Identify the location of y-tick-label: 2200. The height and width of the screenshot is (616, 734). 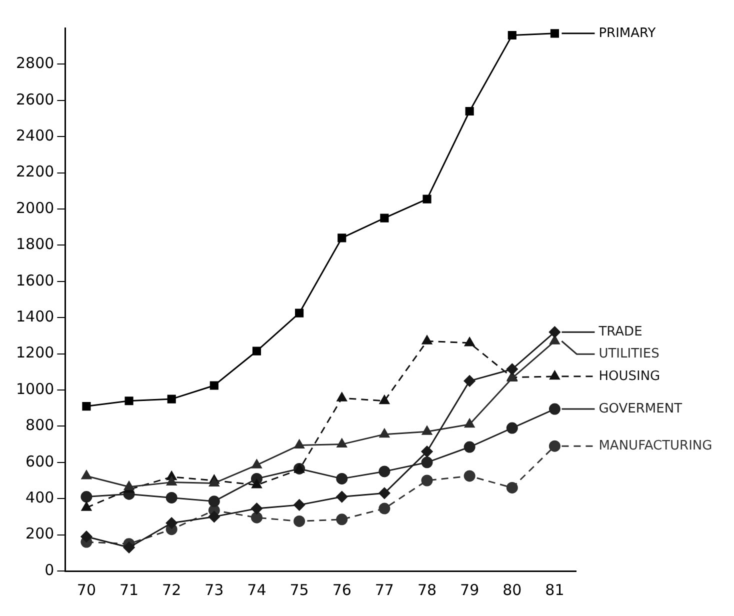
(35, 171).